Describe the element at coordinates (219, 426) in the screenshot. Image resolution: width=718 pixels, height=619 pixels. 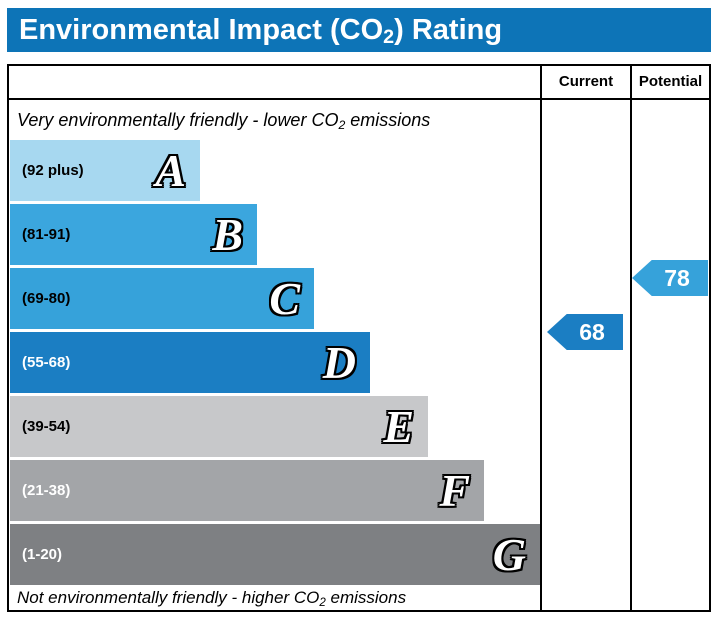
I see `band-bar-e: (39-54) E` at that location.